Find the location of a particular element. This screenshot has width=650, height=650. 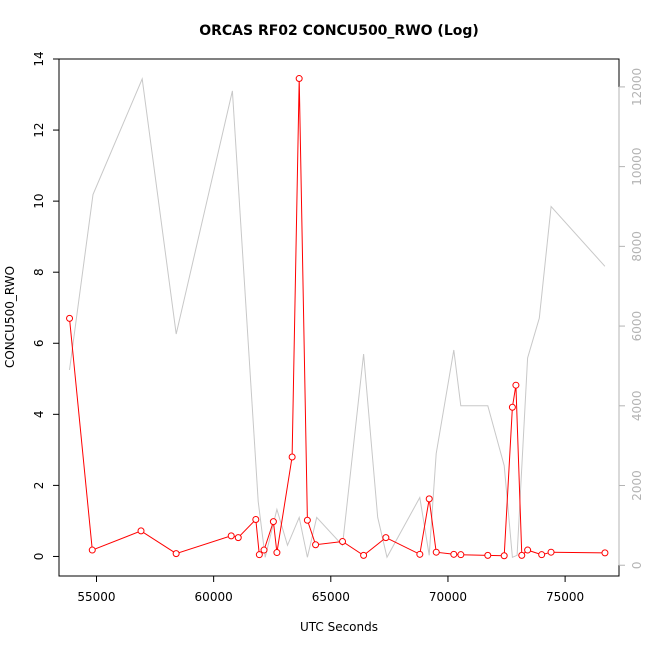

y2-tick-label: 10000 is located at coordinates (637, 167).